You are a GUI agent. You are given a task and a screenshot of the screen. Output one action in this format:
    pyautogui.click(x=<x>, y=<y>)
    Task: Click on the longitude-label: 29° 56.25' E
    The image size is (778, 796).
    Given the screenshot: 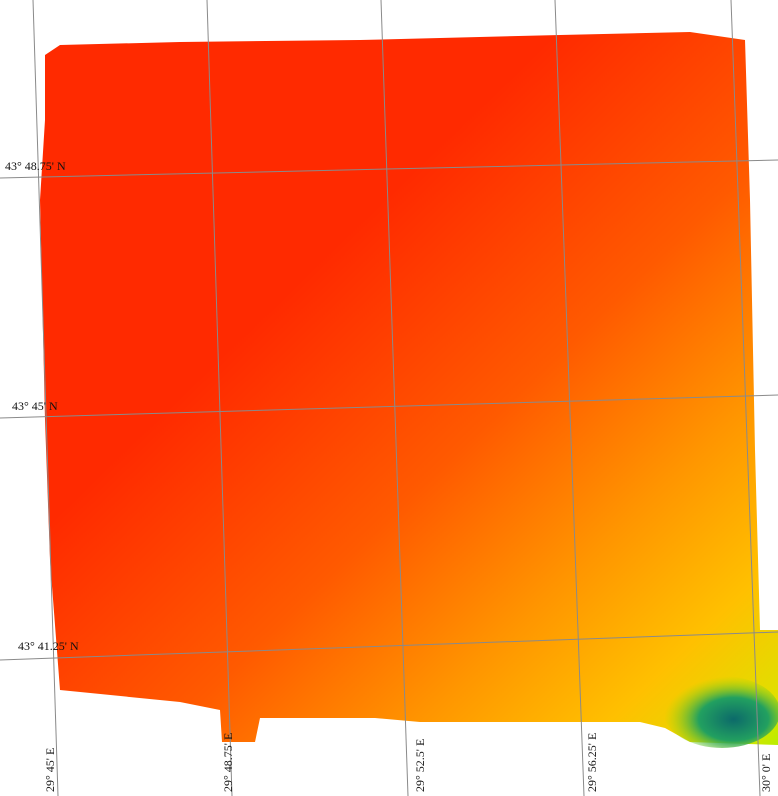 What is the action you would take?
    pyautogui.click(x=592, y=762)
    